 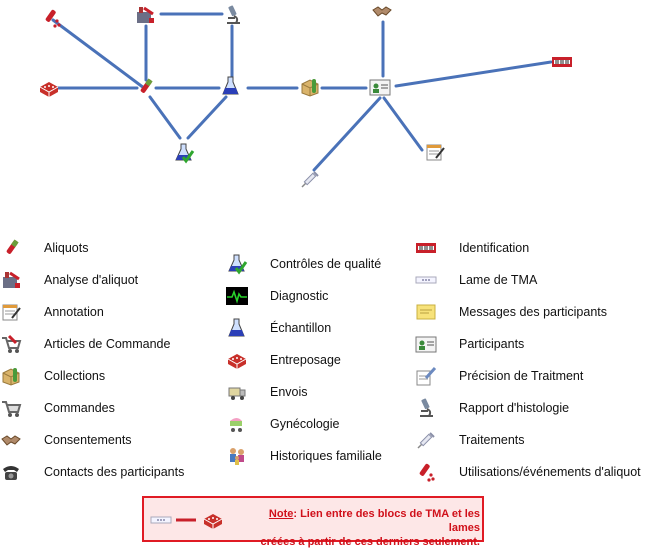 I want to click on legend-item: Historiques familiale, so click(x=304, y=456).